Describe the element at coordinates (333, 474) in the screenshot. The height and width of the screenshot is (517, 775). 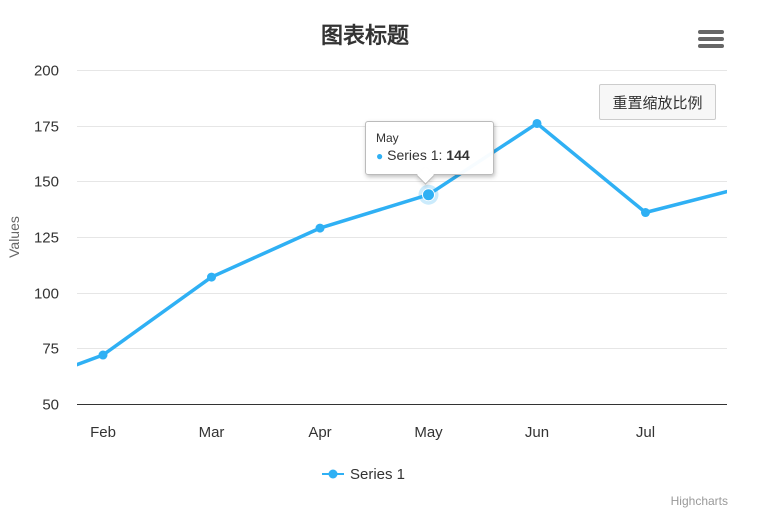
I see `legend-line-marker-icon` at that location.